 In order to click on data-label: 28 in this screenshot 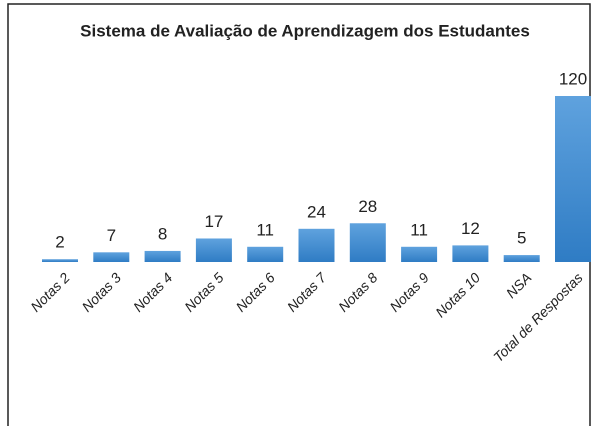, I will do `click(367, 206)`.